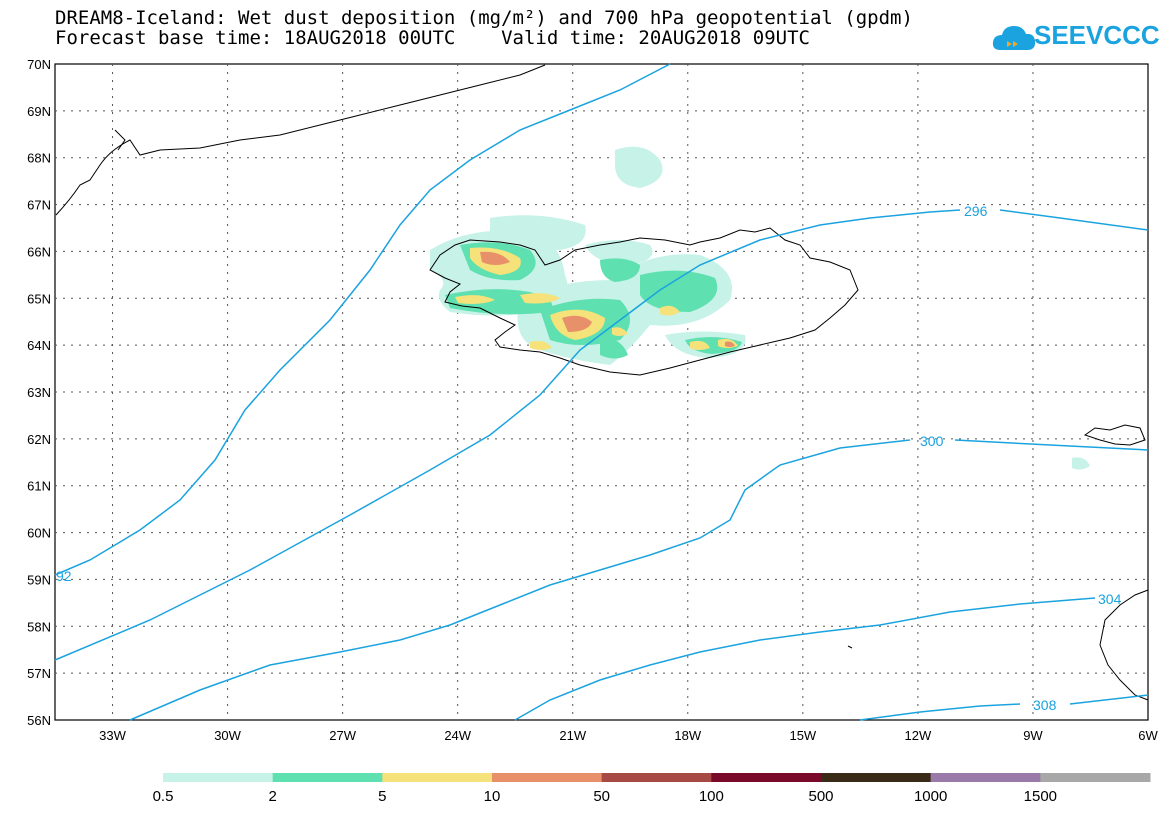  Describe the element at coordinates (1045, 705) in the screenshot. I see `contour-label: 308` at that location.